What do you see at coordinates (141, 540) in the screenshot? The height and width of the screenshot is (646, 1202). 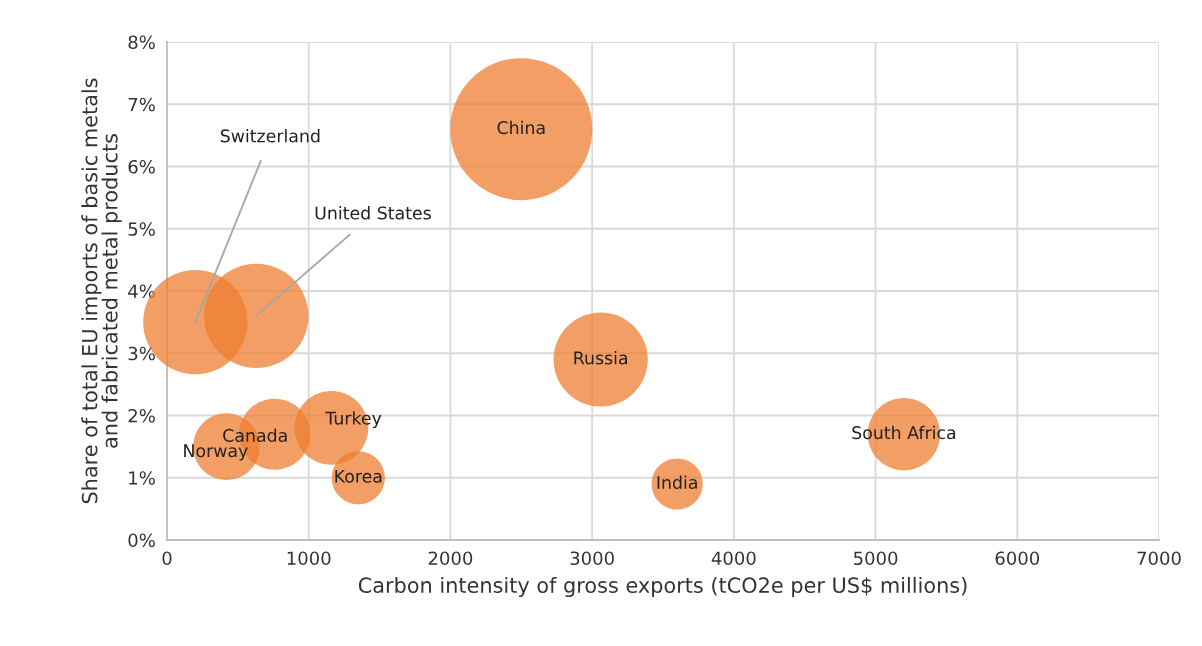 I see `y-tick-label: 0%` at bounding box center [141, 540].